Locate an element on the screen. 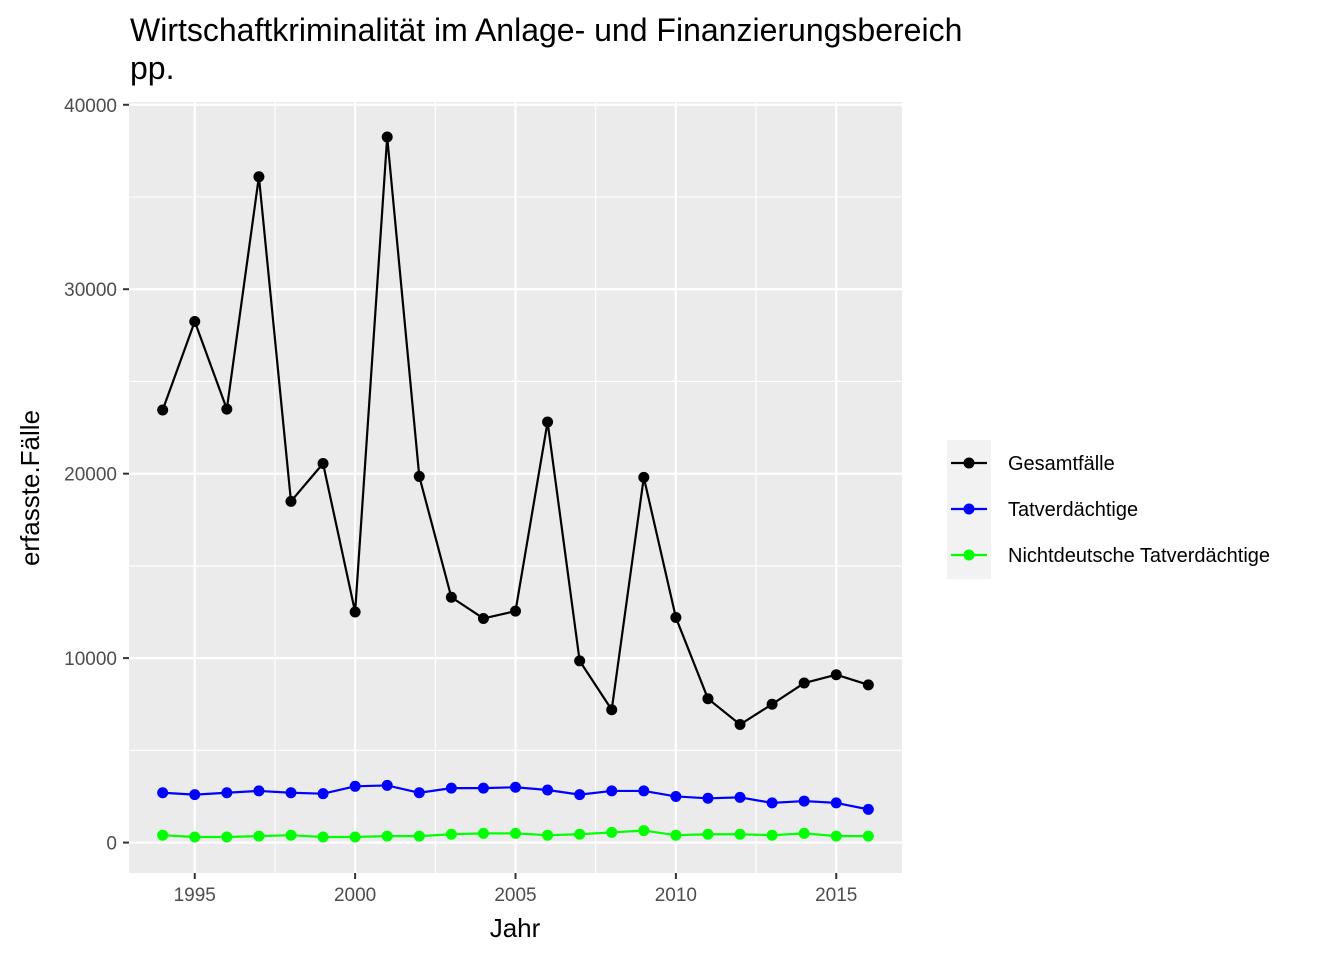 This screenshot has width=1344, height=960. y-tick-label: 40000 is located at coordinates (90, 106).